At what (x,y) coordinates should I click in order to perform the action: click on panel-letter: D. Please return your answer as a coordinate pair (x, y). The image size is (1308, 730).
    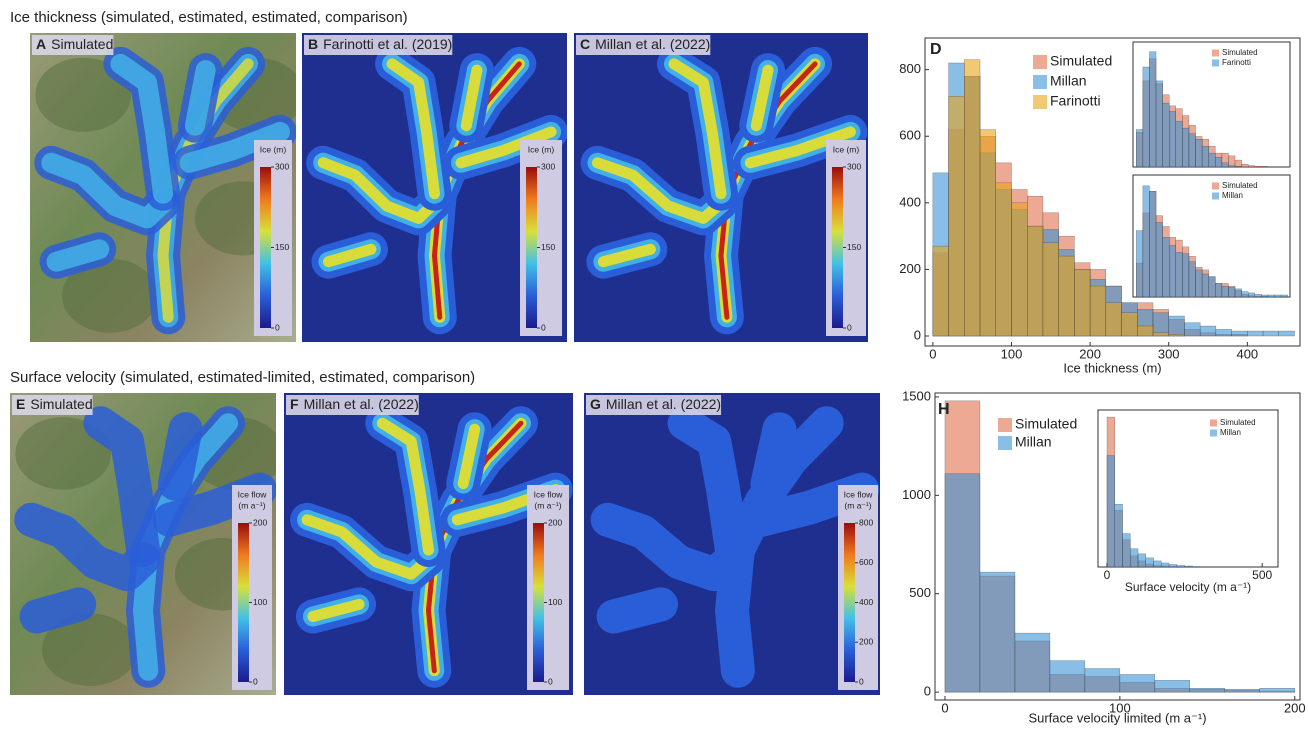
    Looking at the image, I should click on (936, 49).